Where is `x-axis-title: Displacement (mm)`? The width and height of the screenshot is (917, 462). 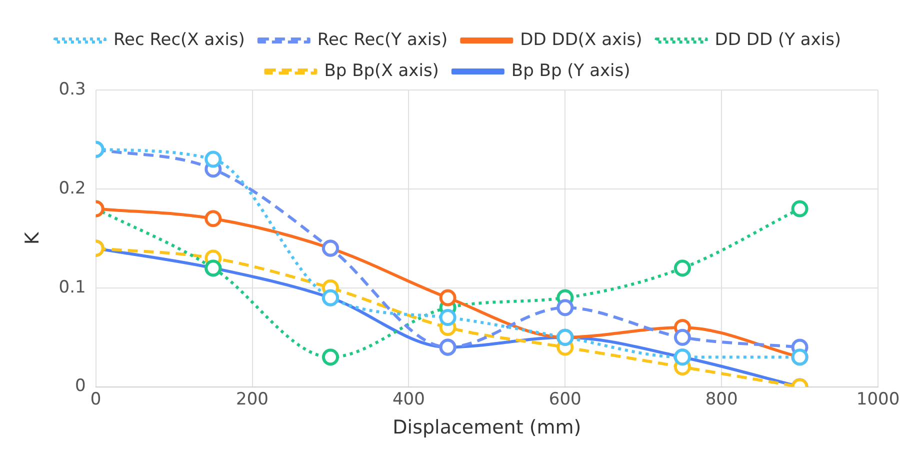
x-axis-title: Displacement (mm) is located at coordinates (487, 427).